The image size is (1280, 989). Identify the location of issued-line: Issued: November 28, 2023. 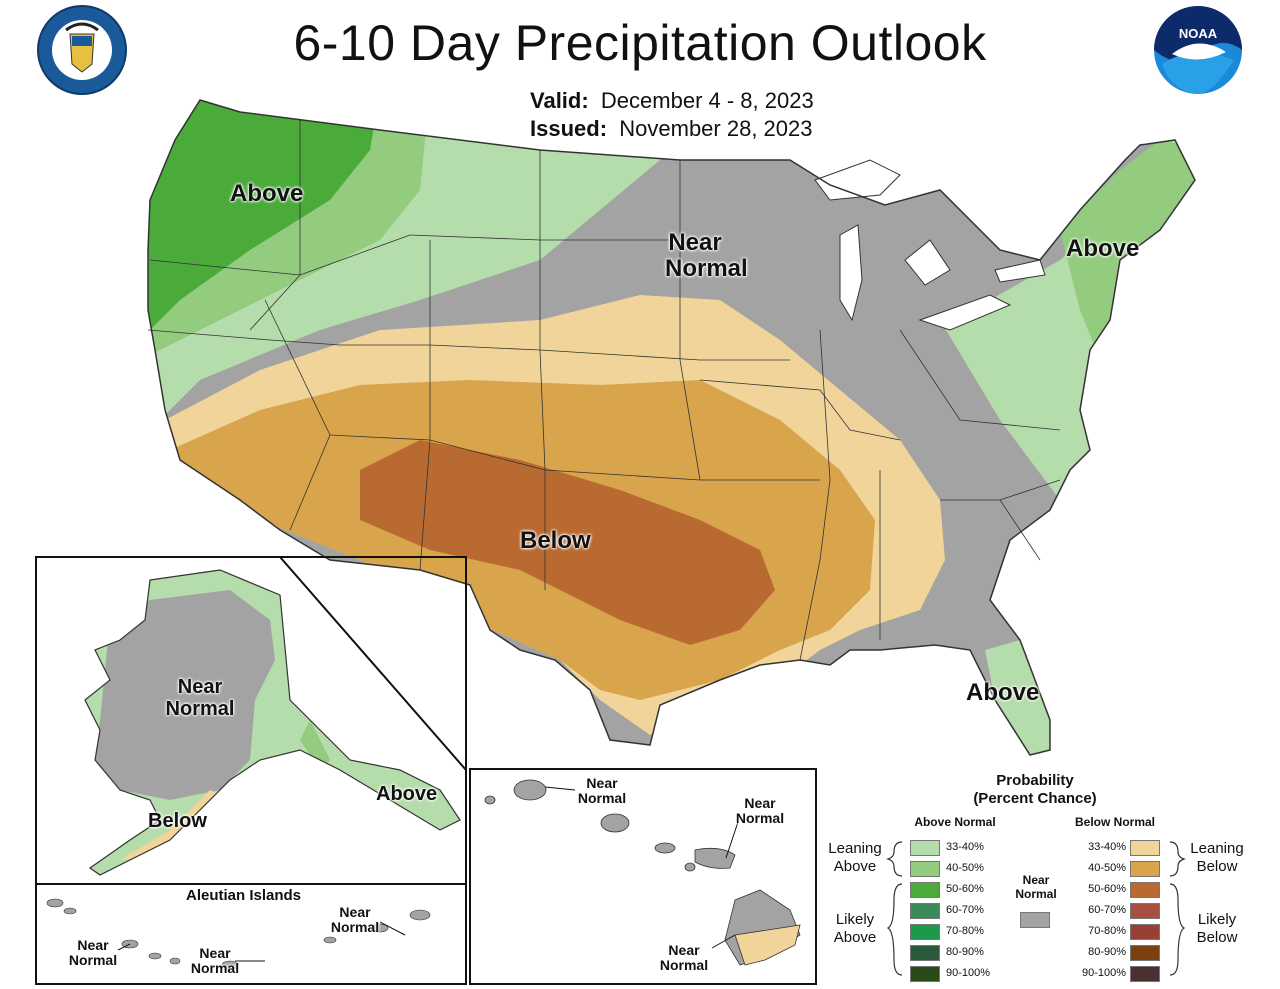
(671, 129).